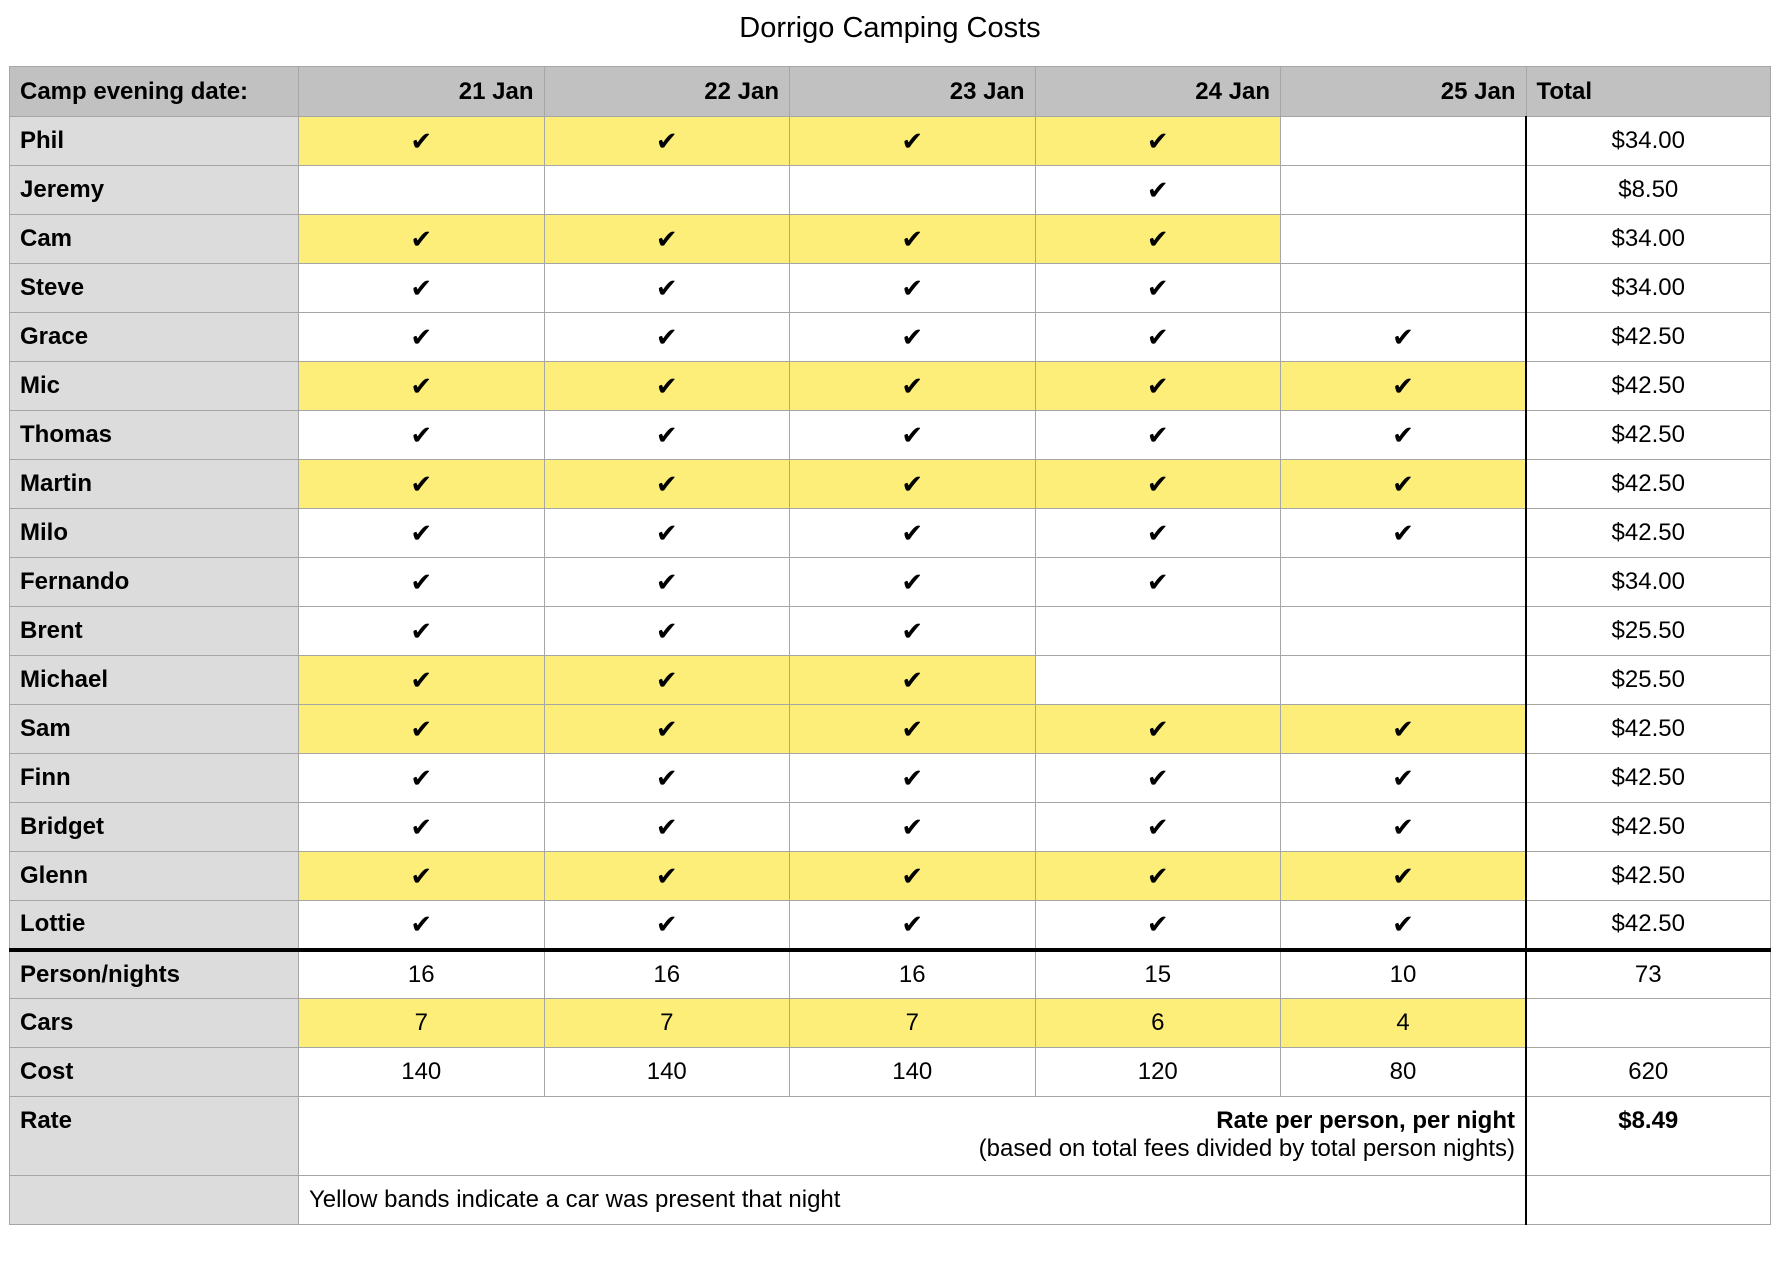 This screenshot has height=1268, width=1780. I want to click on header-date: 21 Jan, so click(421, 91).